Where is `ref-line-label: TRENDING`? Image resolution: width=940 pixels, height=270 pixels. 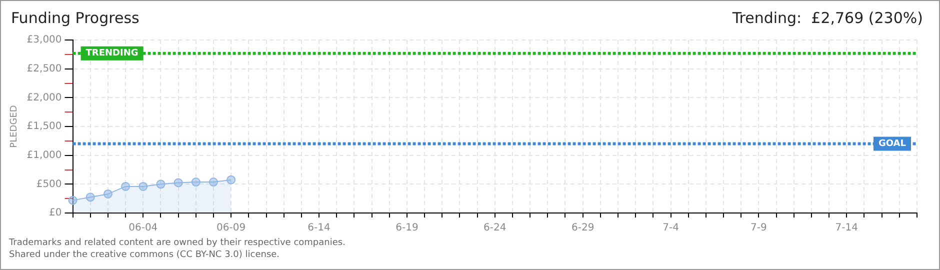
ref-line-label: TRENDING is located at coordinates (112, 53).